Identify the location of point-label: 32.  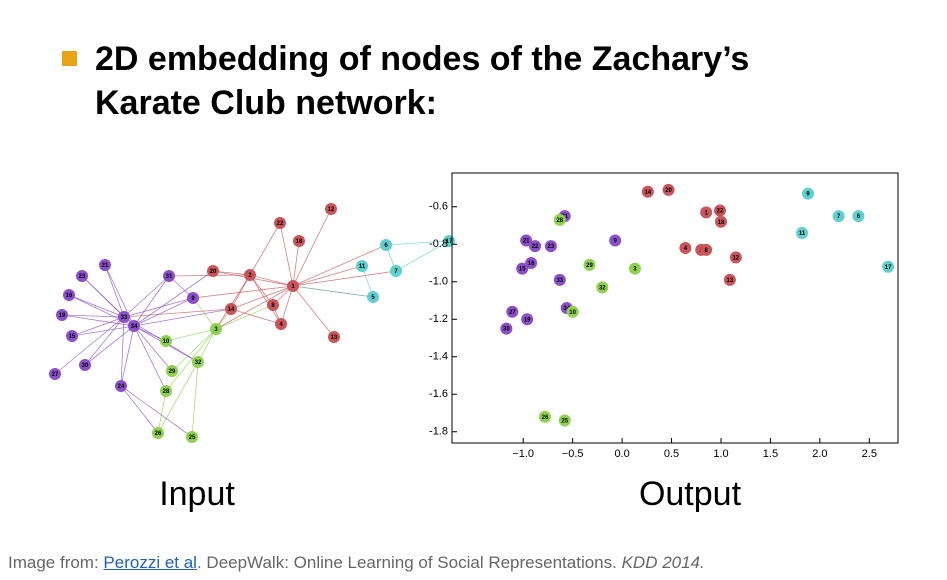
(602, 288).